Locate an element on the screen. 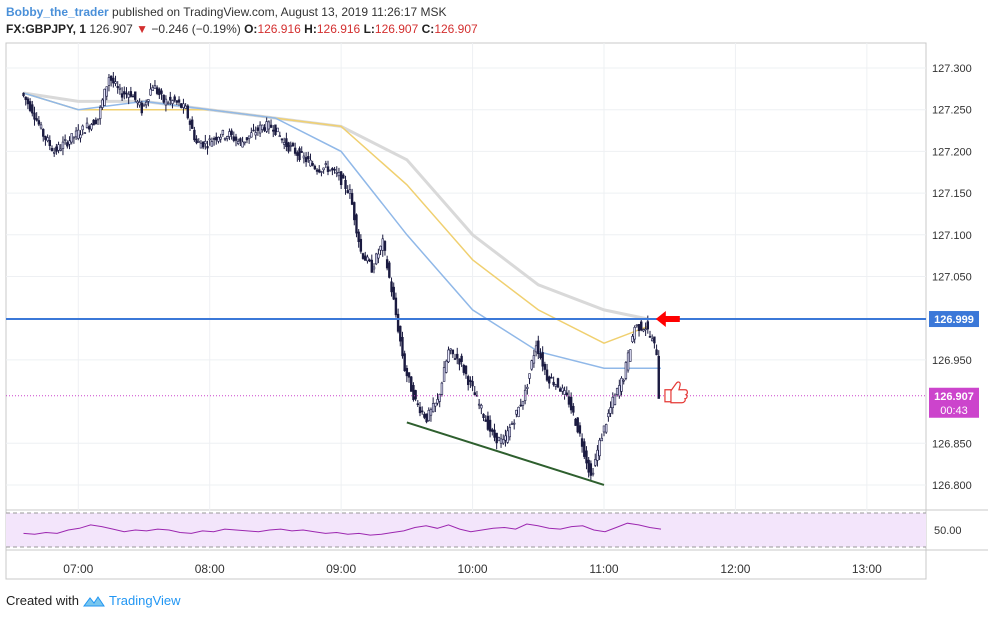 The width and height of the screenshot is (988, 618). resistance-price-label: 126.999 is located at coordinates (954, 320).